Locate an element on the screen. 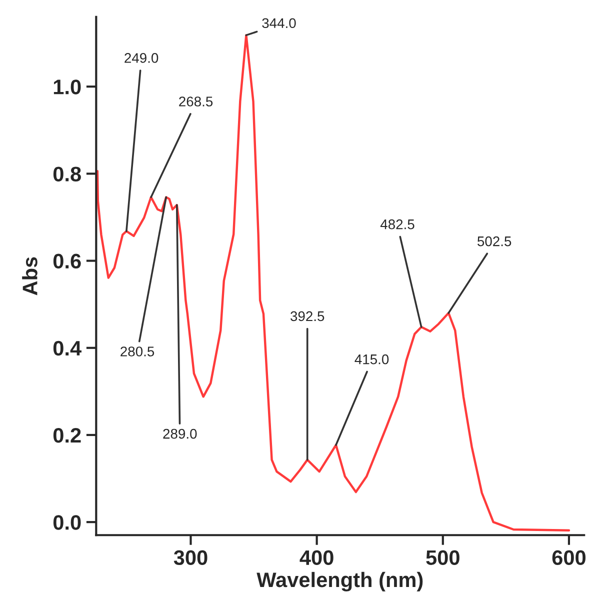  y-tick-label: 0.2 is located at coordinates (67, 435).